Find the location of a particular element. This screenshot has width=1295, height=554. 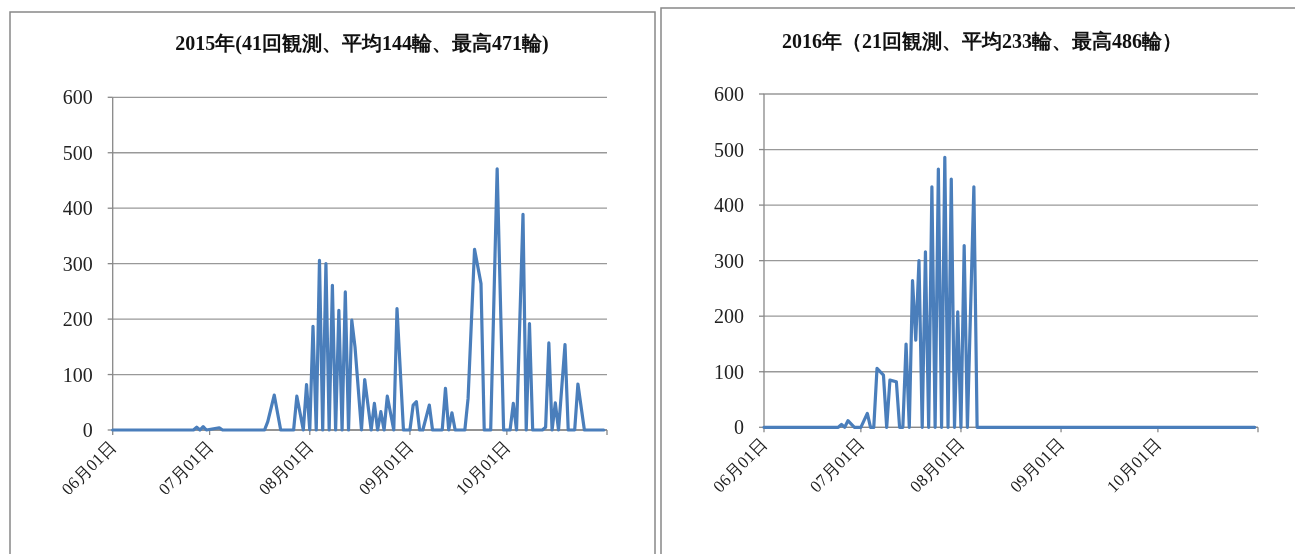

chart-title: 2016年（21回観測、平均233輪、最高486輪） is located at coordinates (982, 41).